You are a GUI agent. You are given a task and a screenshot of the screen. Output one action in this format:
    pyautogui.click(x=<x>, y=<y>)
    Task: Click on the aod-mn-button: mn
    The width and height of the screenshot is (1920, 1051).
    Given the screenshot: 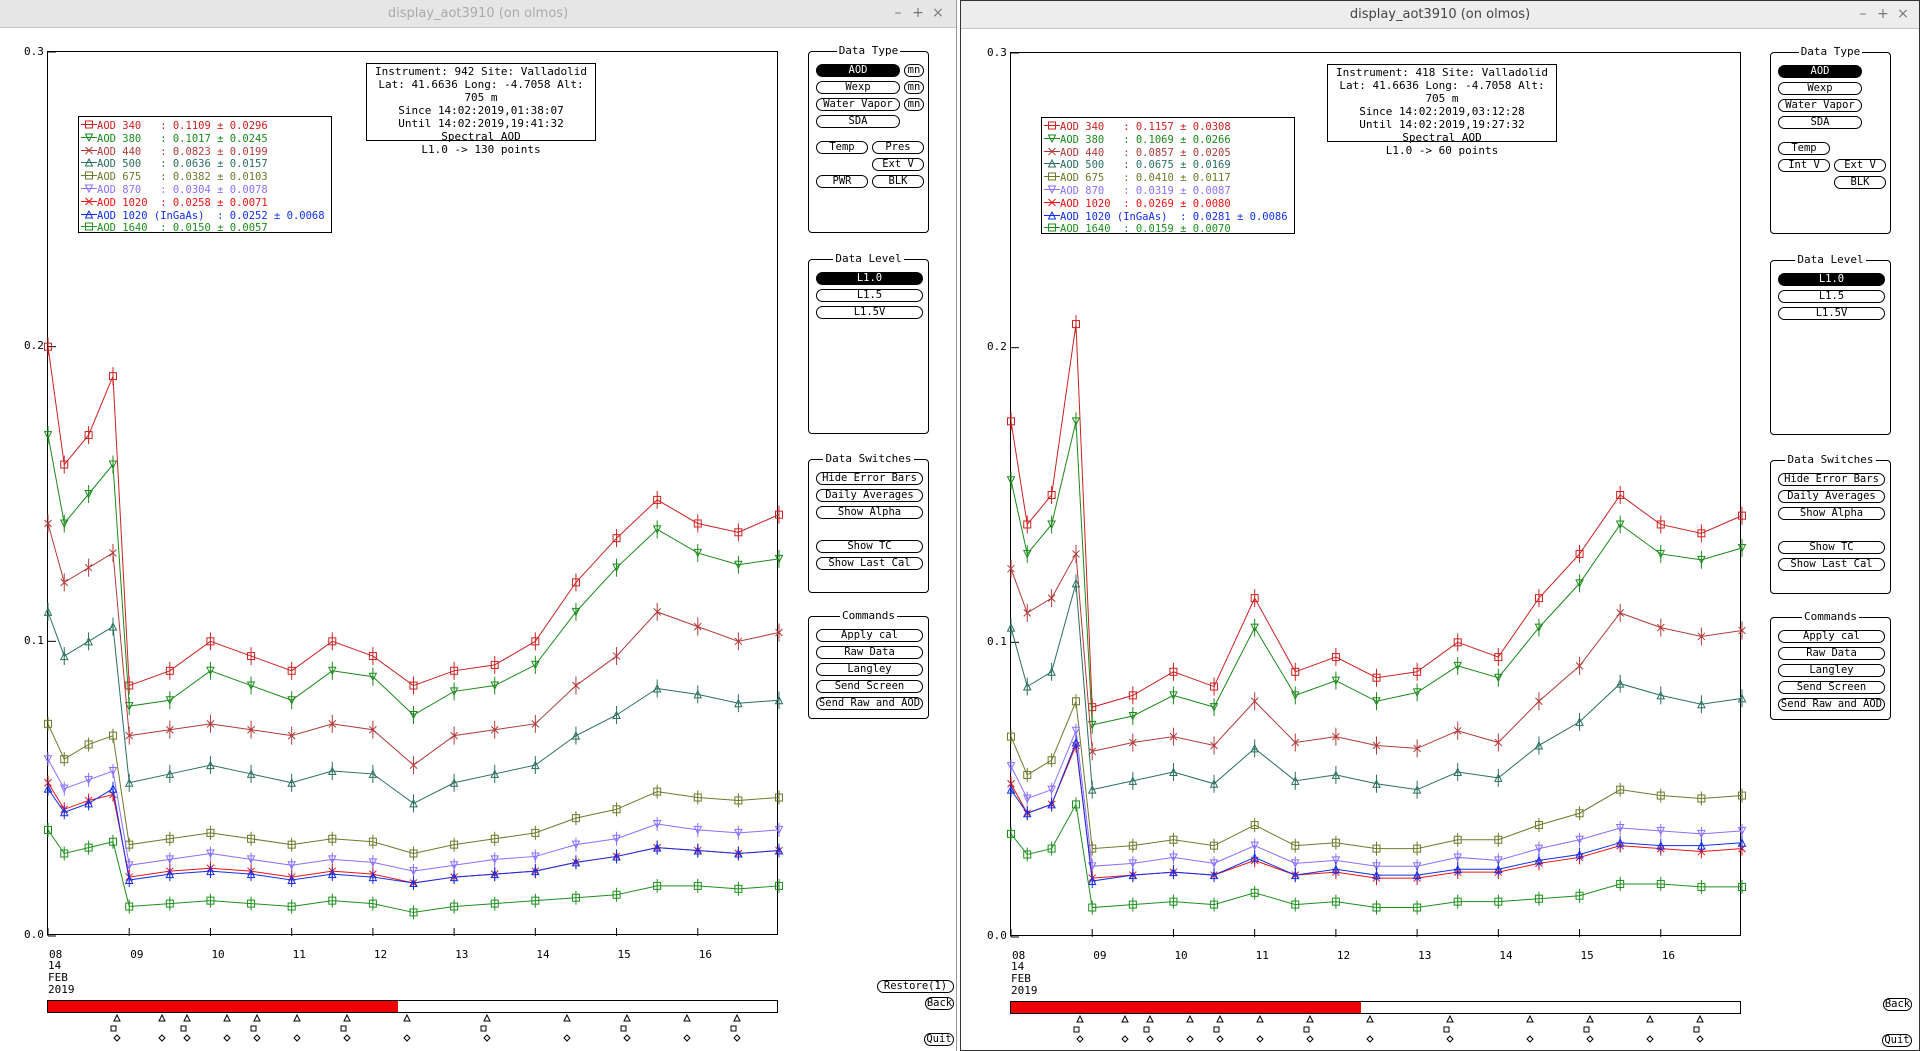 What is the action you would take?
    pyautogui.click(x=914, y=70)
    